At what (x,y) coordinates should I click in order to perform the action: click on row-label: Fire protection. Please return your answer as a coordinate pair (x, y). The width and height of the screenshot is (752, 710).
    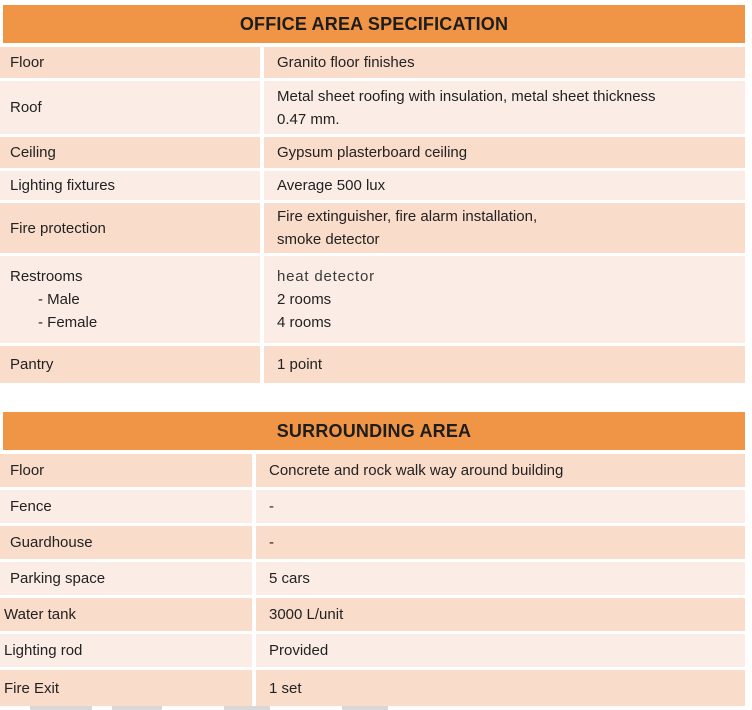
    Looking at the image, I should click on (130, 228).